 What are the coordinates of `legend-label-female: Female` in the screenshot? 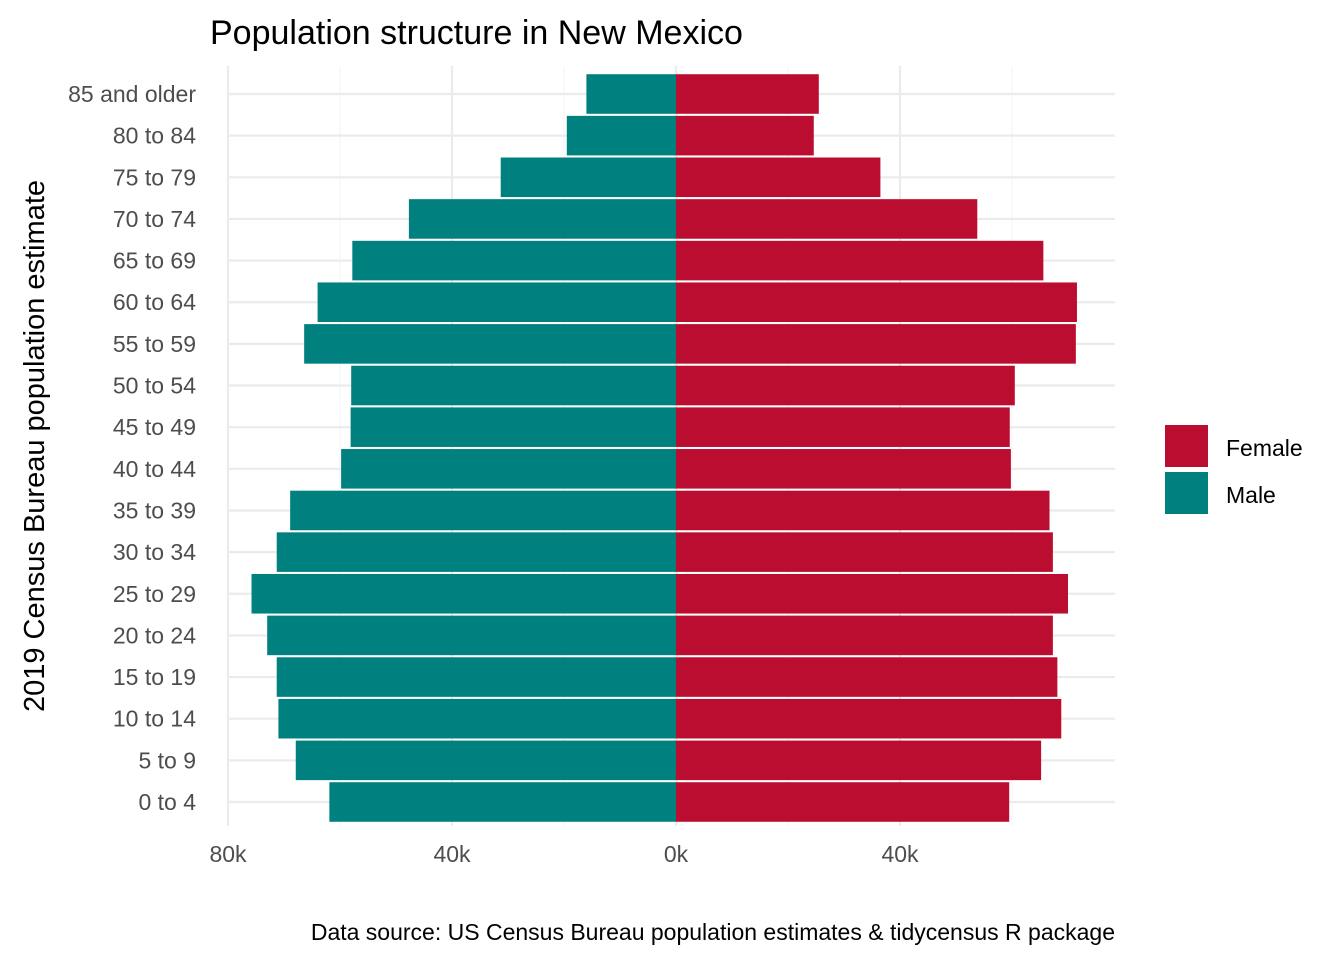 It's located at (1264, 448).